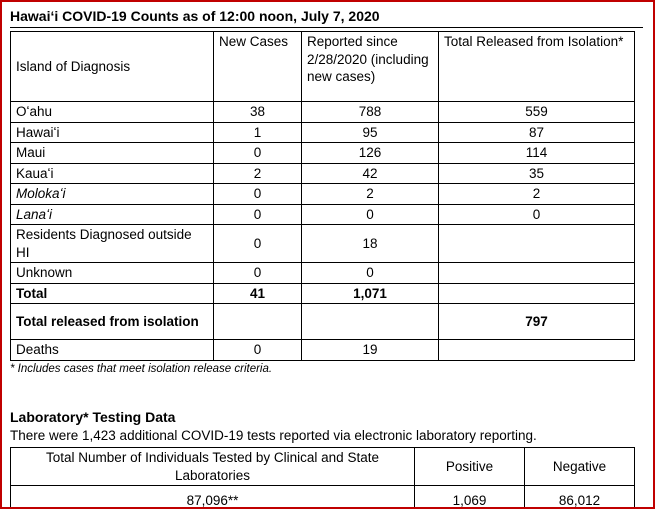 This screenshot has width=655, height=509. What do you see at coordinates (112, 66) in the screenshot?
I see `column-header-island: Island of Diagnosis` at bounding box center [112, 66].